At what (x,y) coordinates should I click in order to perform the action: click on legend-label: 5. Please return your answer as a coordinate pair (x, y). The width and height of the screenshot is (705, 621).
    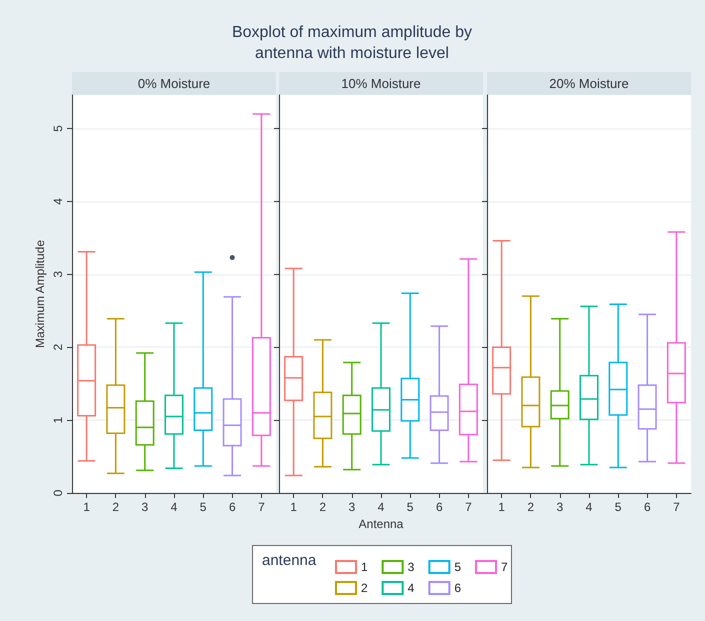
    Looking at the image, I should click on (458, 567).